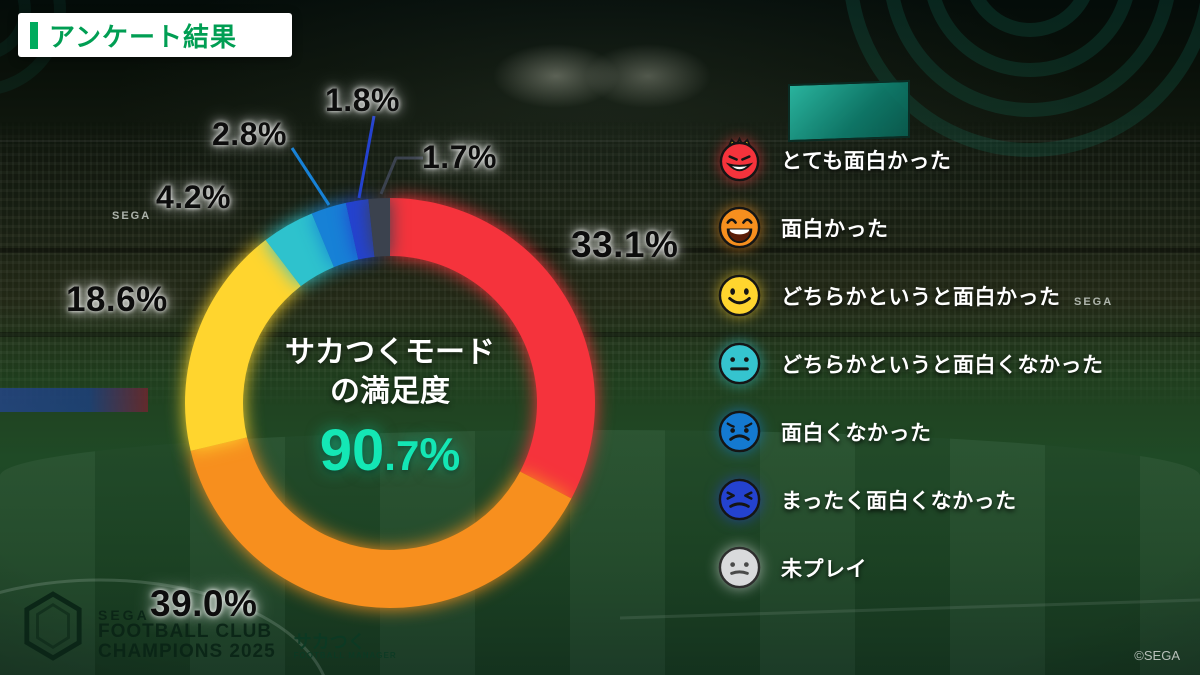  Describe the element at coordinates (117, 299) in the screenshot. I see `donut-percent-label: 18.6%` at that location.